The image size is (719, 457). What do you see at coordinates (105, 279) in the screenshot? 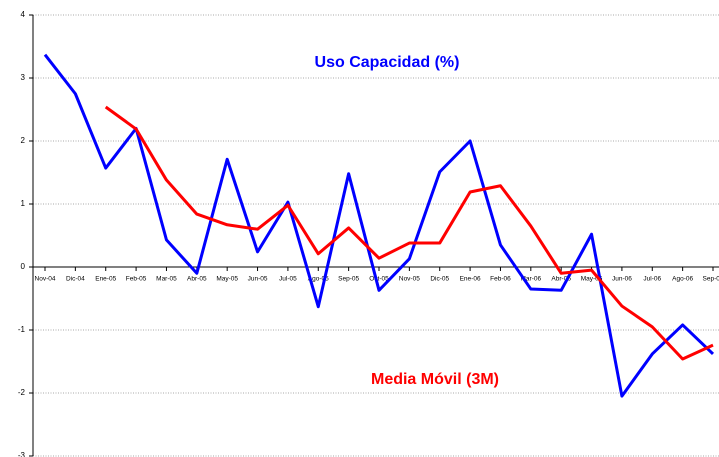
I see `x-tick-label: Ene-05` at bounding box center [105, 279].